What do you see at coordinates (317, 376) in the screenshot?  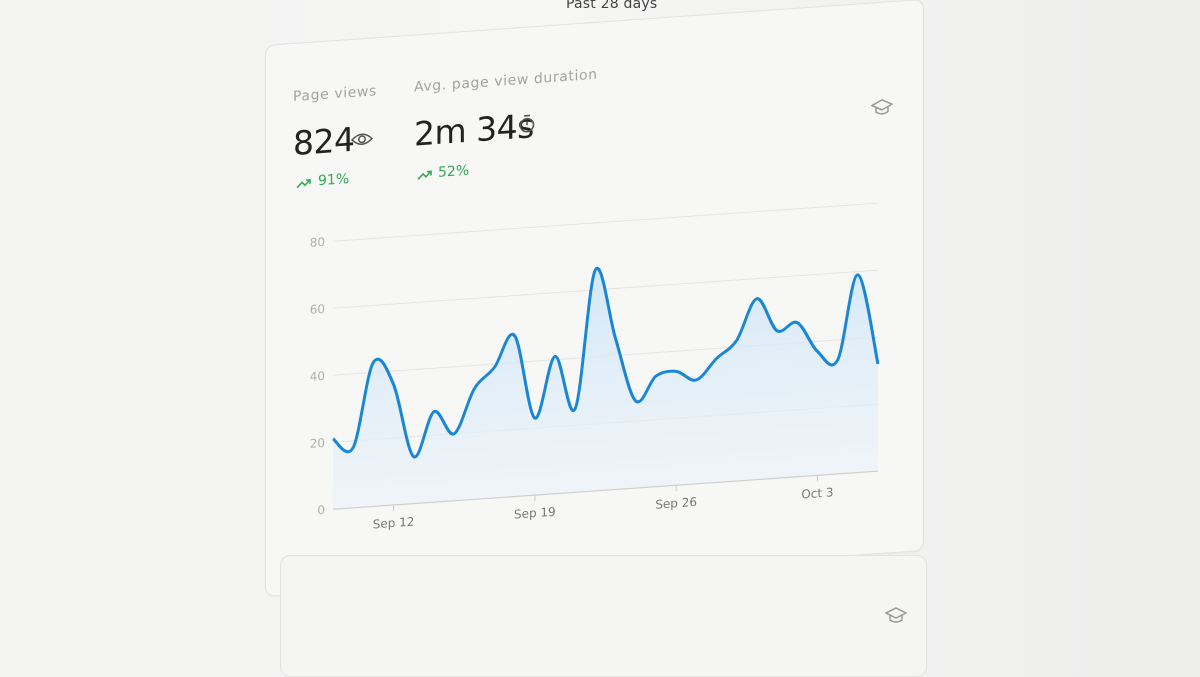 I see `y-tick-label: 40` at bounding box center [317, 376].